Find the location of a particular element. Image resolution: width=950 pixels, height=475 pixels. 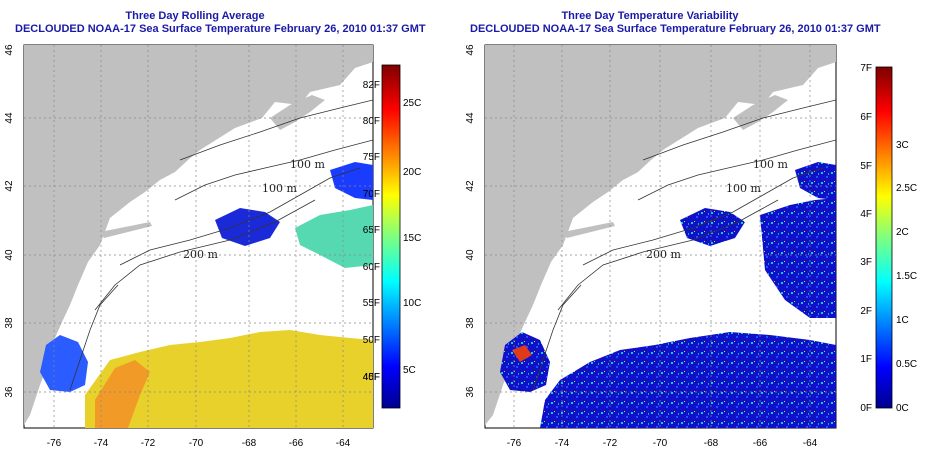

left-sst-warm is located at coordinates (229, 379).